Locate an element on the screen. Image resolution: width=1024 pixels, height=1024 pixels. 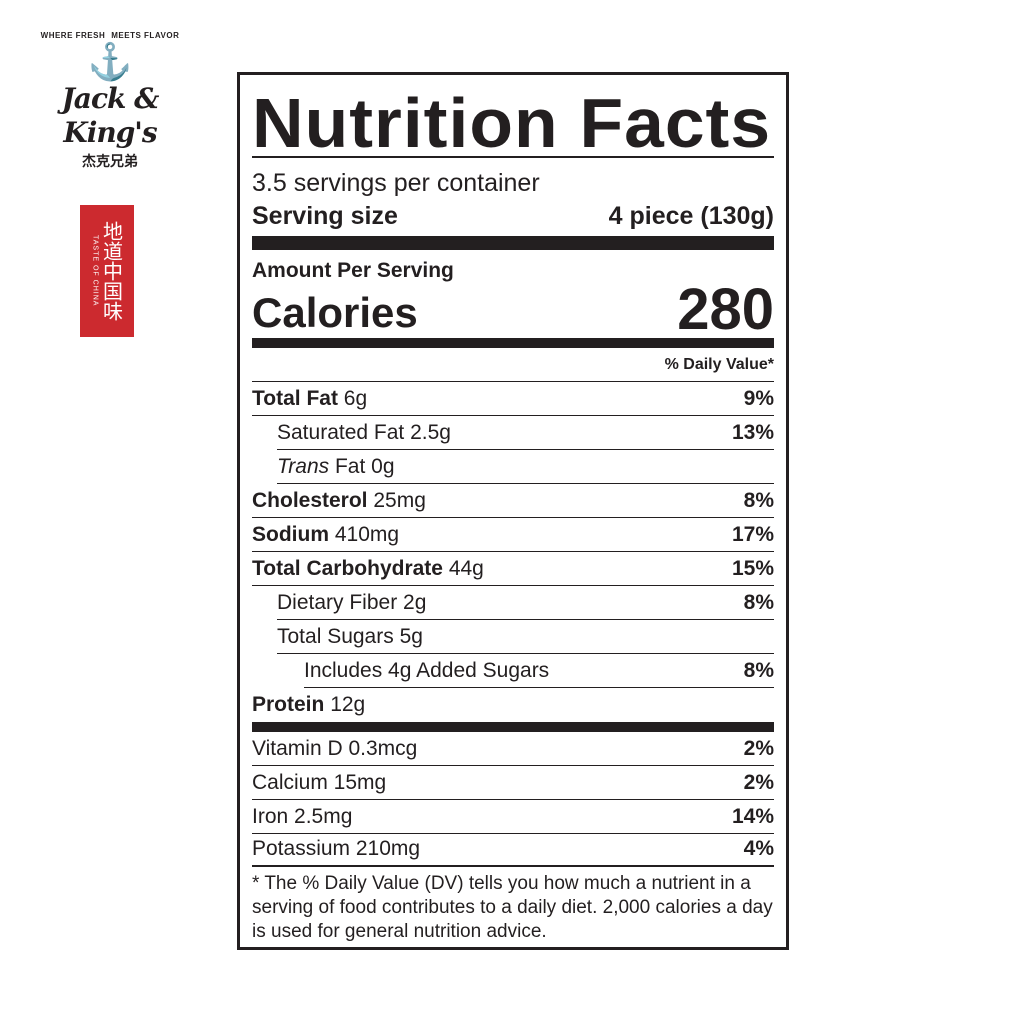
amount-per-serving: Amount Per Serving is located at coordinates (353, 270).